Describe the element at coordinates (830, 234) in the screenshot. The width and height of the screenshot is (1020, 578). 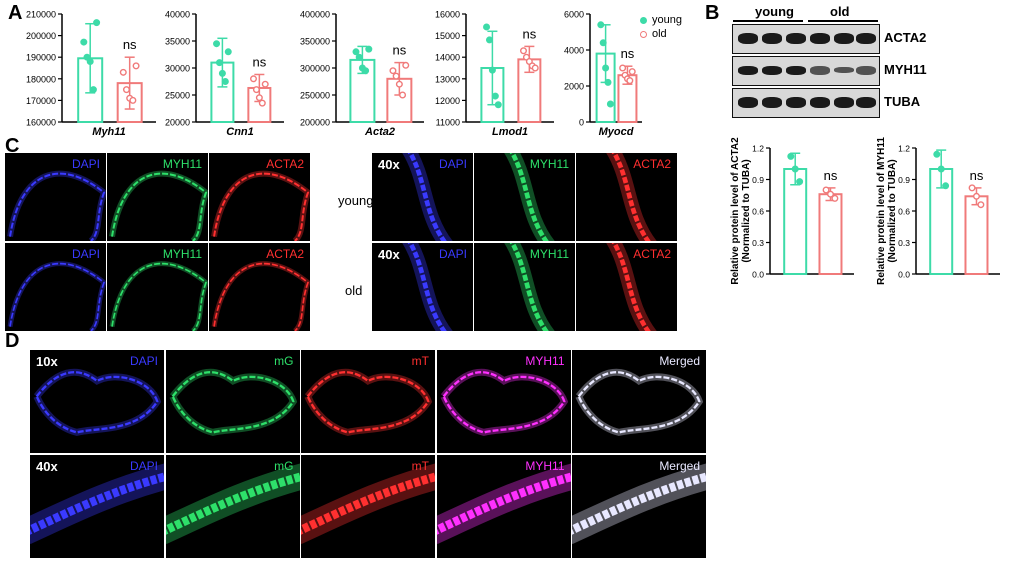
I see `bar-old` at that location.